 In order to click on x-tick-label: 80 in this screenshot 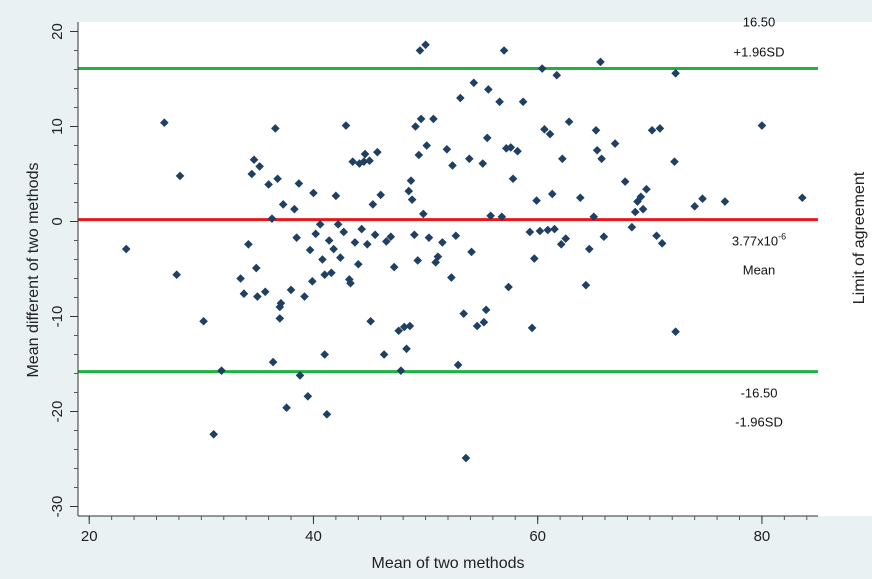, I will do `click(762, 536)`.